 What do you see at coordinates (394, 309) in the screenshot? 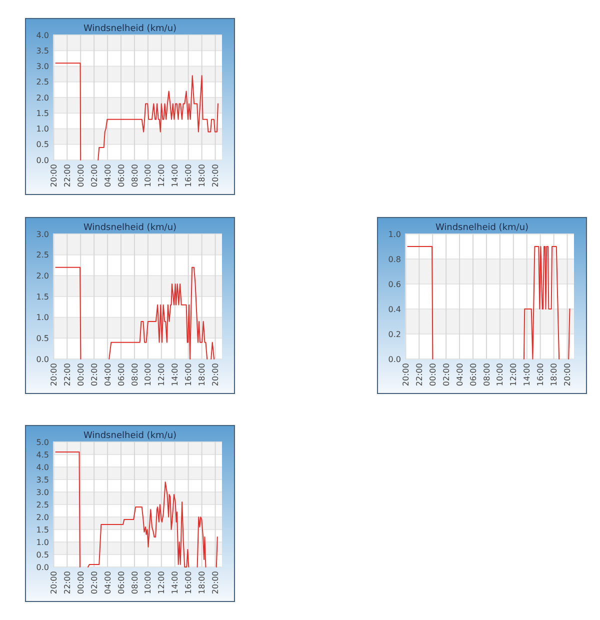
I see `y-tick-label: 0.4` at bounding box center [394, 309].